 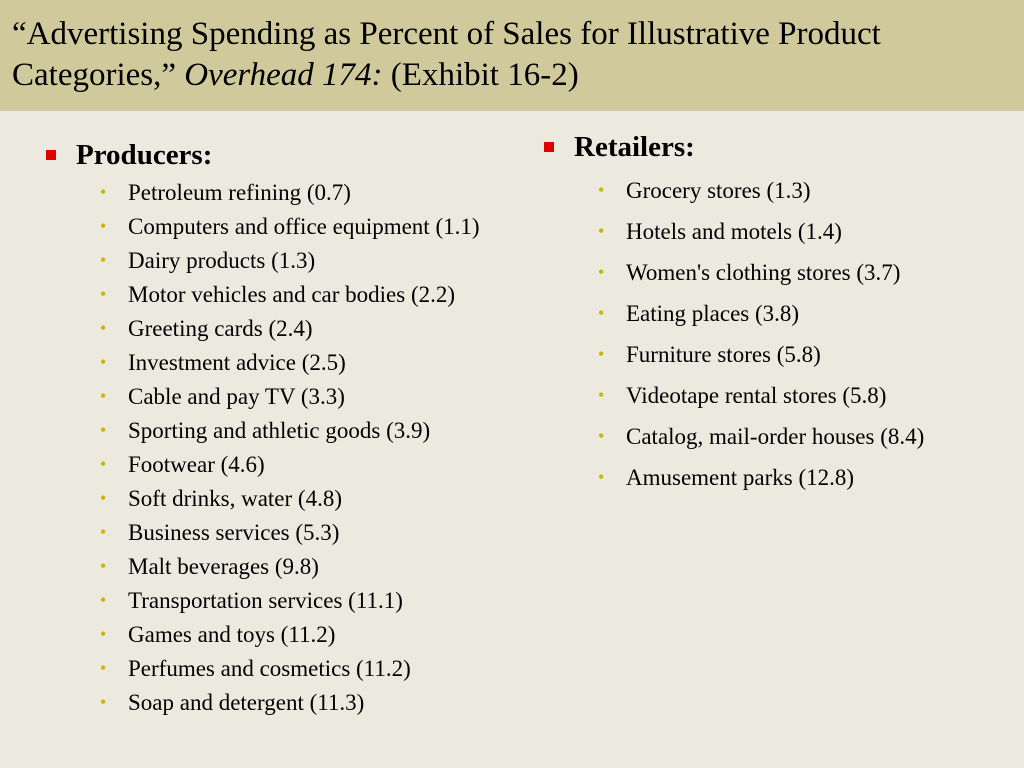 I want to click on retailer-item-text: Women's clothing stores (3.7), so click(x=763, y=272).